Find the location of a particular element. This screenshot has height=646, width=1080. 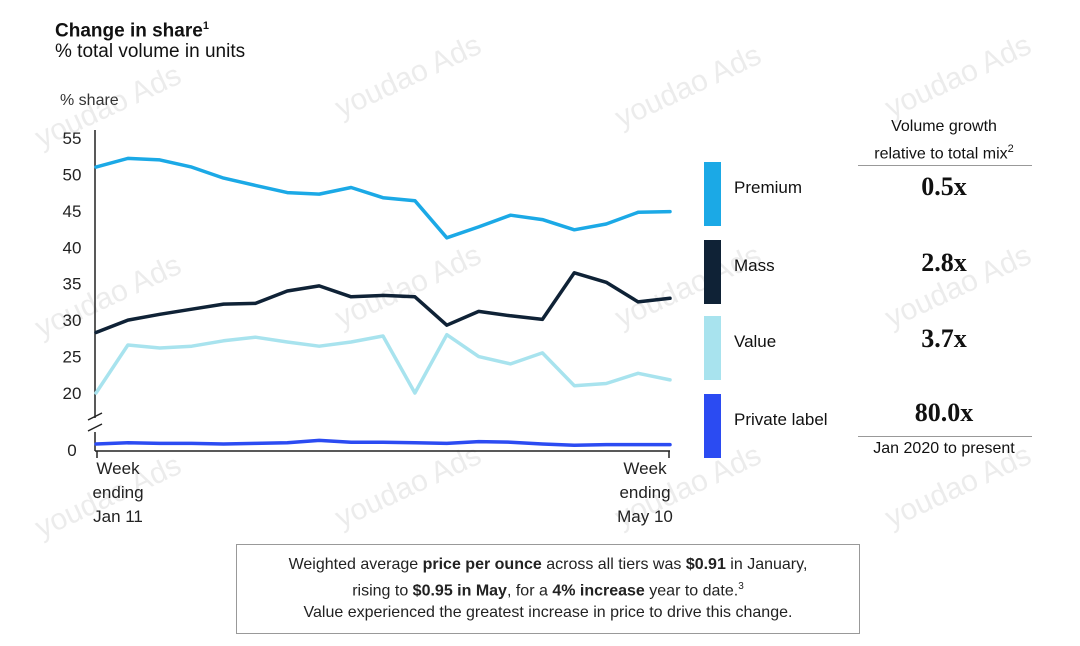

x-axis-end-label: Week ending May 10 is located at coordinates (645, 492).